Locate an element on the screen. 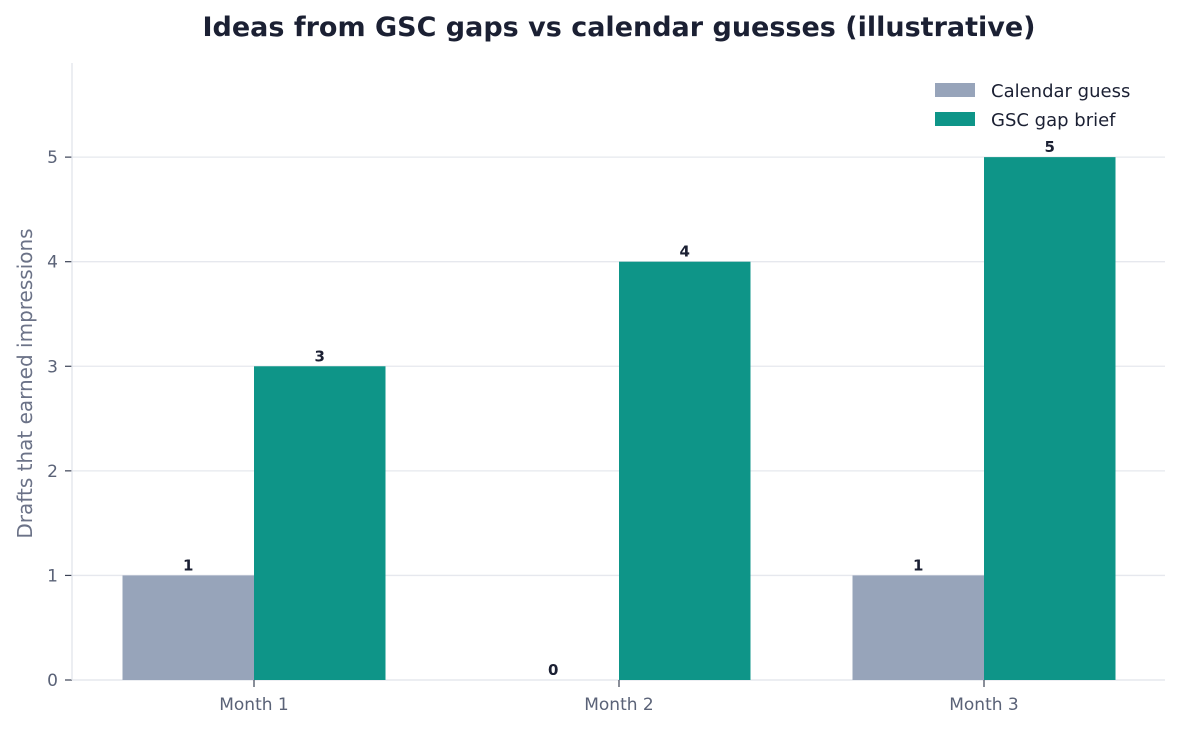 This screenshot has width=1180, height=731. y-tick-label: 4 is located at coordinates (52, 263).